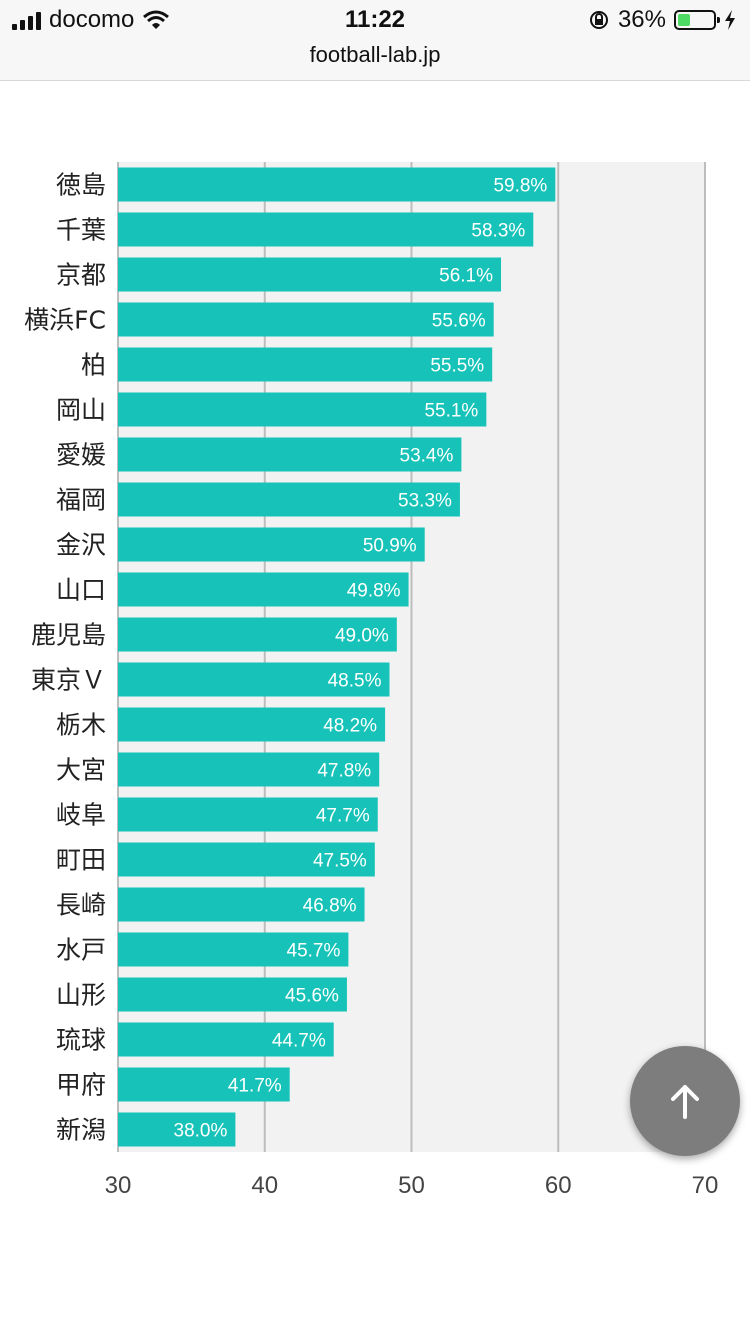  I want to click on x-tick-label: 30, so click(118, 1185).